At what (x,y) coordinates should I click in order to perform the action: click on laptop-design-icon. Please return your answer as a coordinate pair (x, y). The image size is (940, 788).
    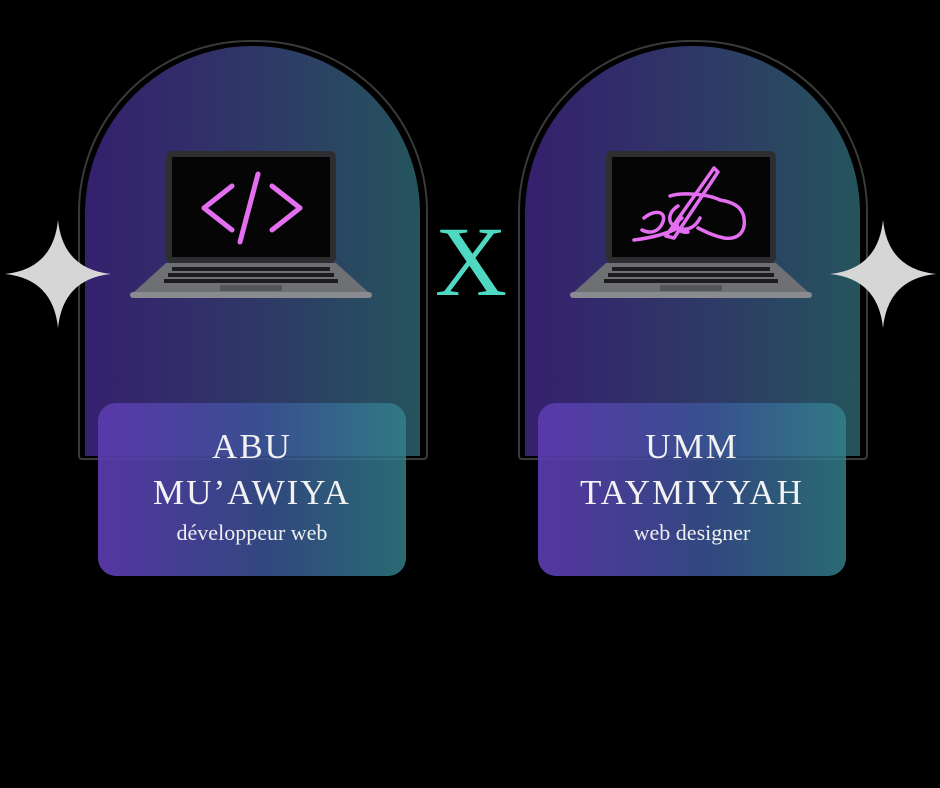
    Looking at the image, I should click on (691, 224).